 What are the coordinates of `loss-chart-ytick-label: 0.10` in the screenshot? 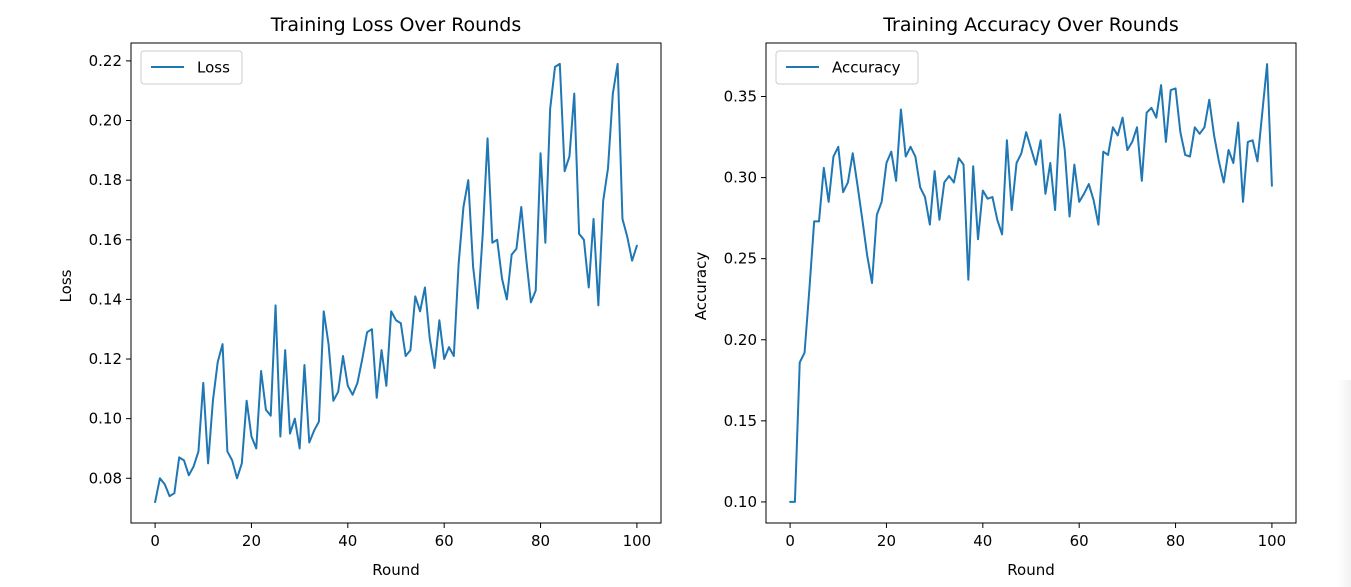 It's located at (105, 419).